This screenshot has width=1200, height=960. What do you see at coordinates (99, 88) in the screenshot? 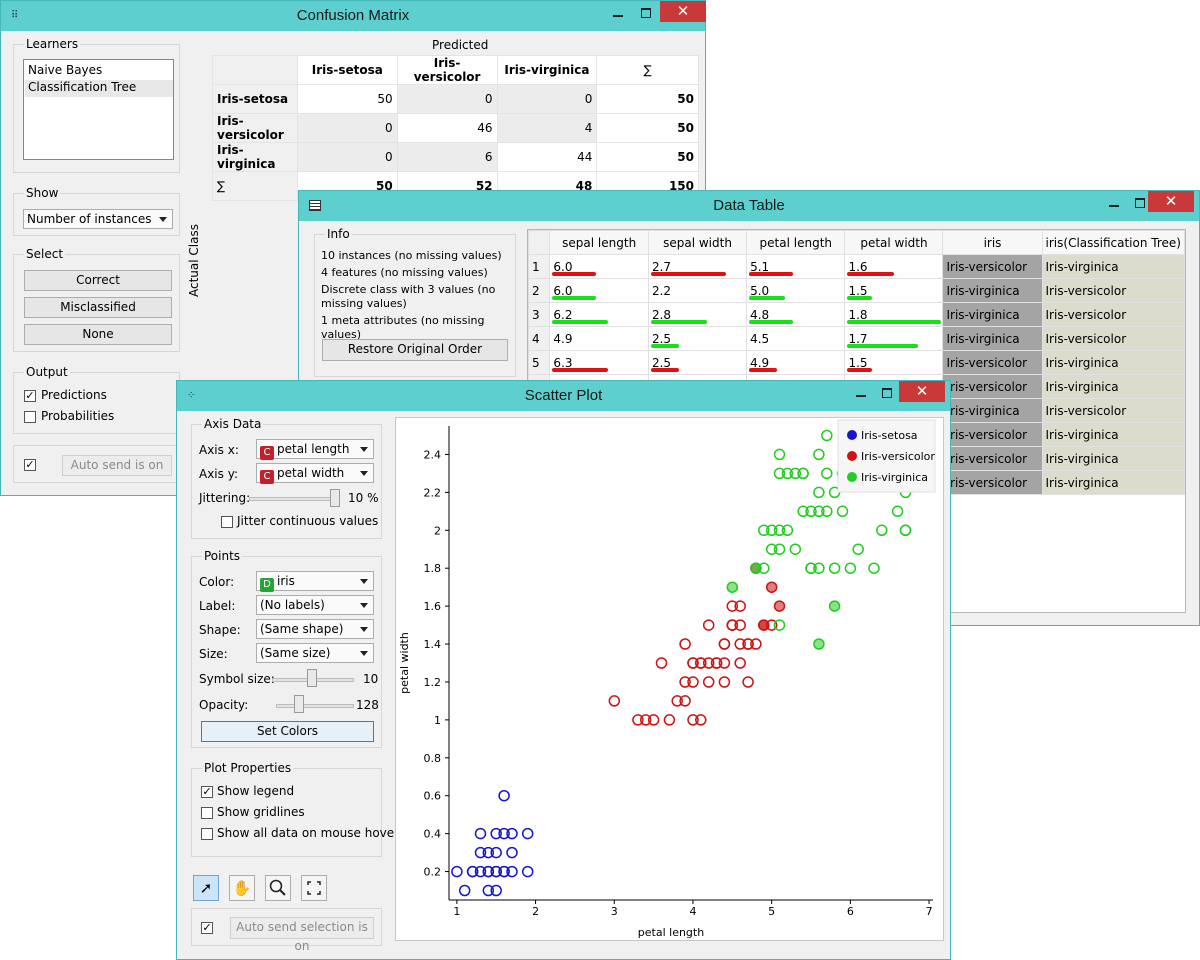
I see `learner-item: Classification Tree` at bounding box center [99, 88].